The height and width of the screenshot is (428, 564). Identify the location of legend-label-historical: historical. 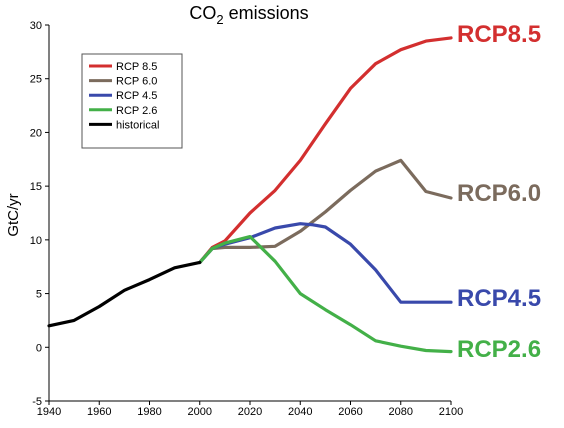
(137, 125).